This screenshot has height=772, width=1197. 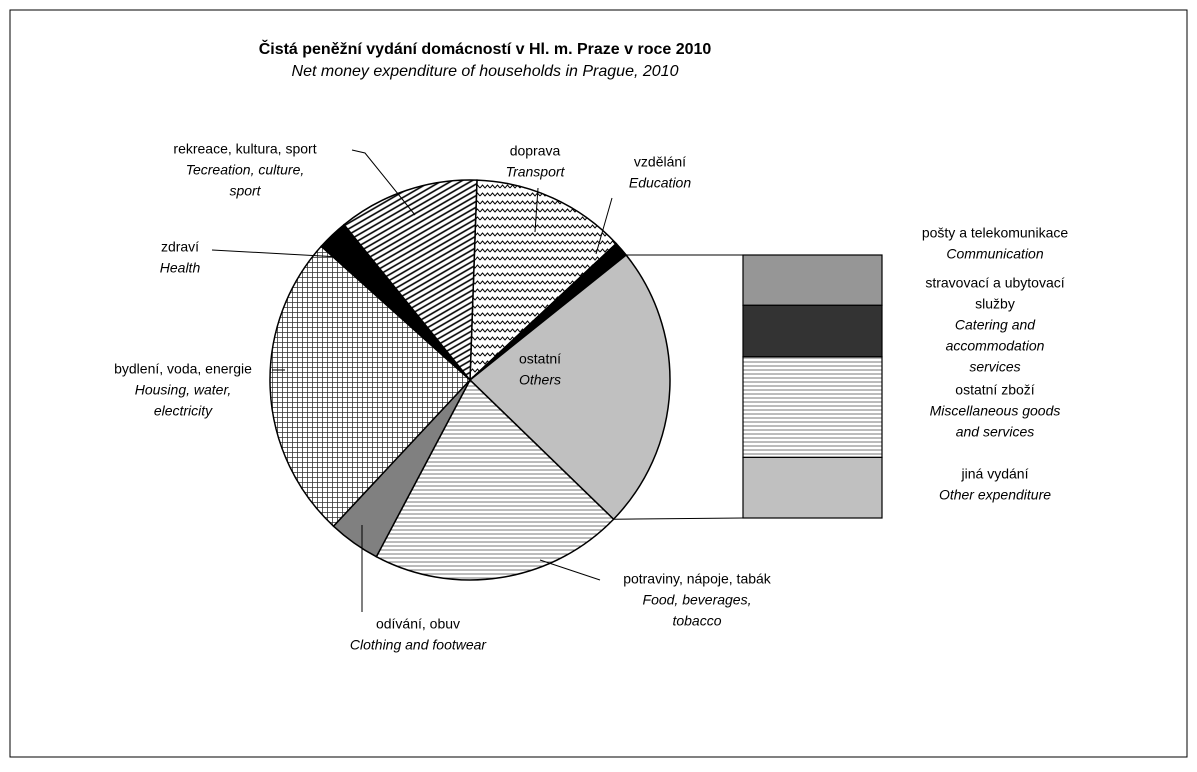 I want to click on label-en: Others, so click(x=540, y=380).